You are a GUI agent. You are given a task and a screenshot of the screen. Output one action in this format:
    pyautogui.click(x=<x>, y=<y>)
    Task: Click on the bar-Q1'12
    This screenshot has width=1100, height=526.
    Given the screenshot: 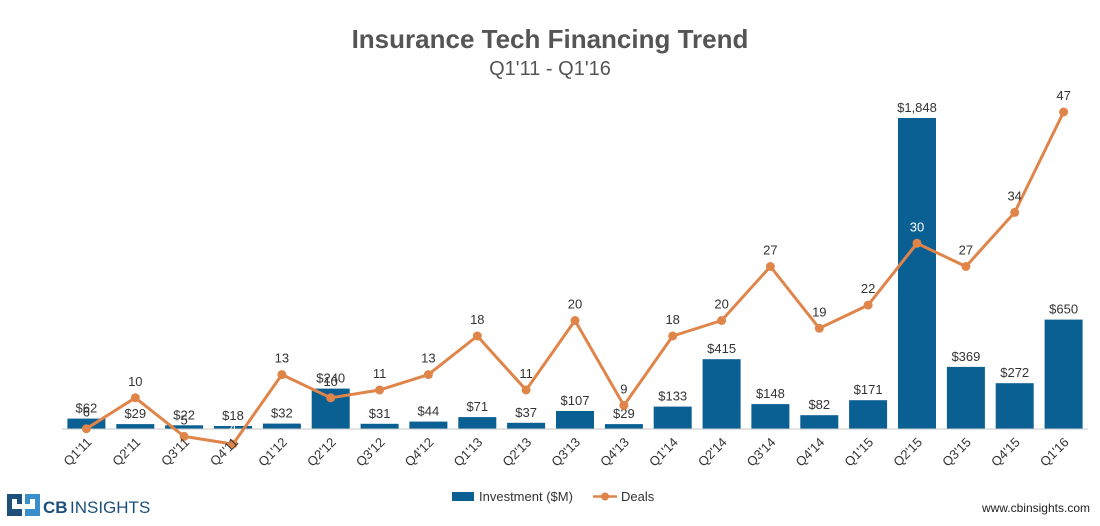 What is the action you would take?
    pyautogui.click(x=281, y=426)
    